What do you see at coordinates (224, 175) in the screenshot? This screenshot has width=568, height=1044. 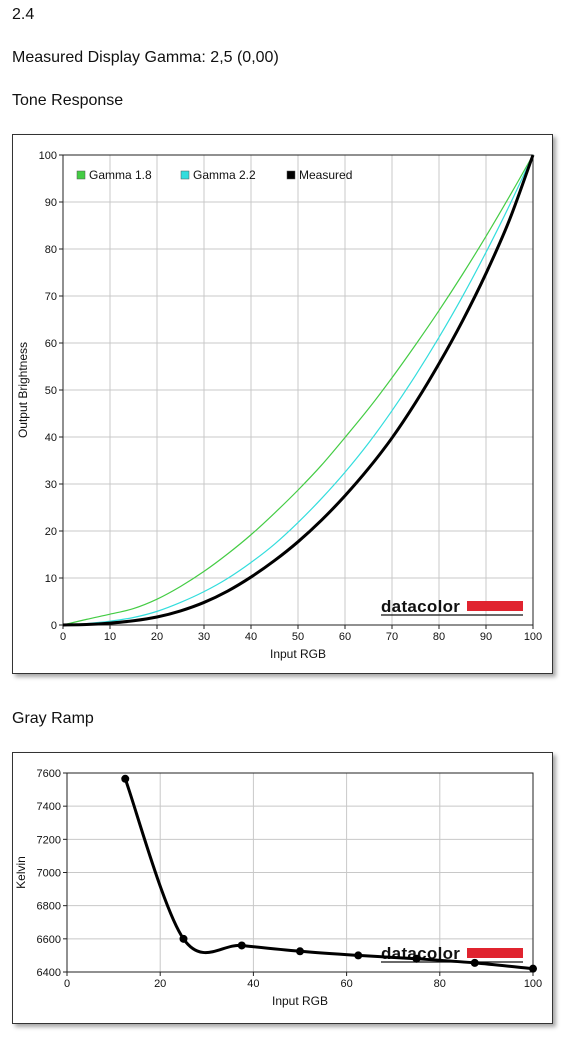 I see `legend-label: Gamma 2.2` at bounding box center [224, 175].